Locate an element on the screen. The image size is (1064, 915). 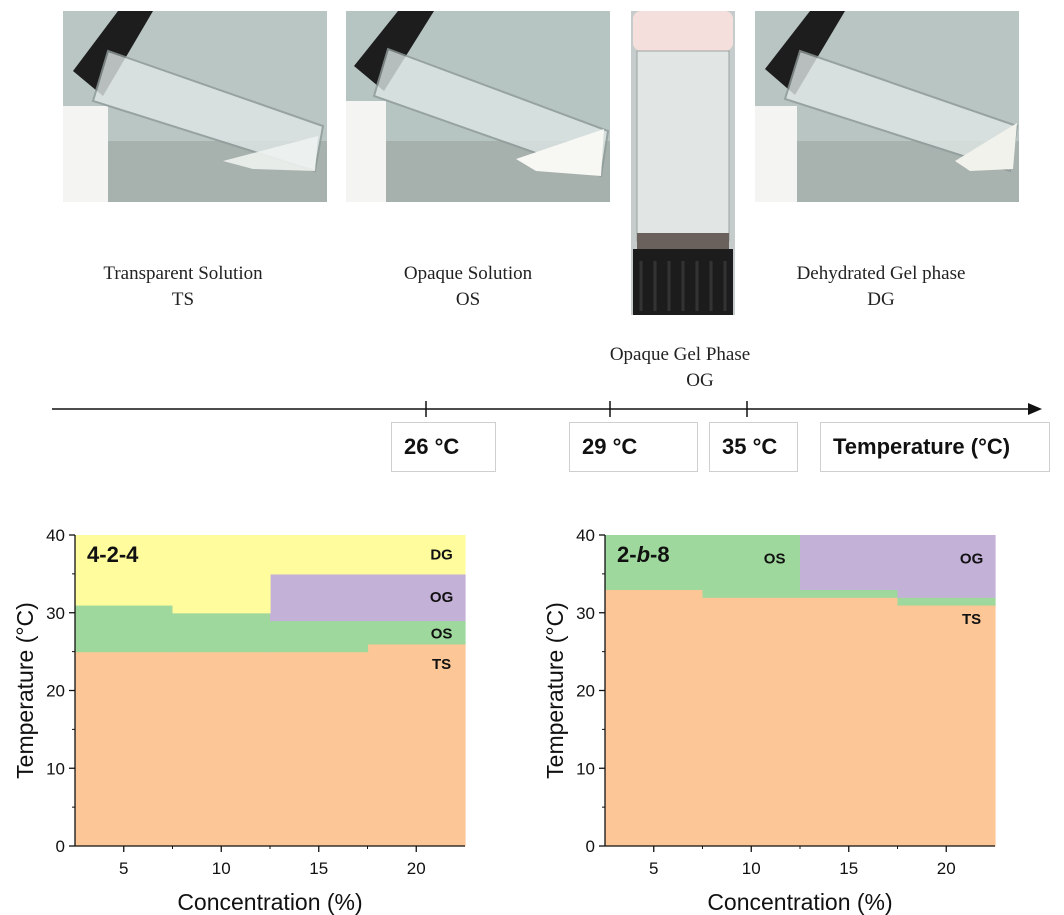
vial-photo-dg is located at coordinates (887, 106).